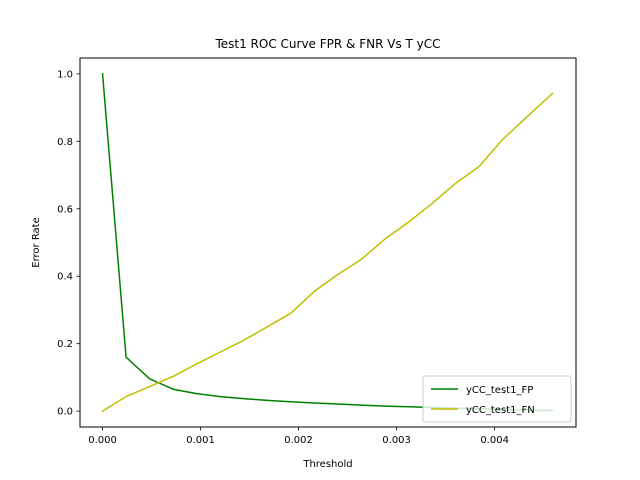  Describe the element at coordinates (298, 440) in the screenshot. I see `x-tick-label: 0.002` at that location.